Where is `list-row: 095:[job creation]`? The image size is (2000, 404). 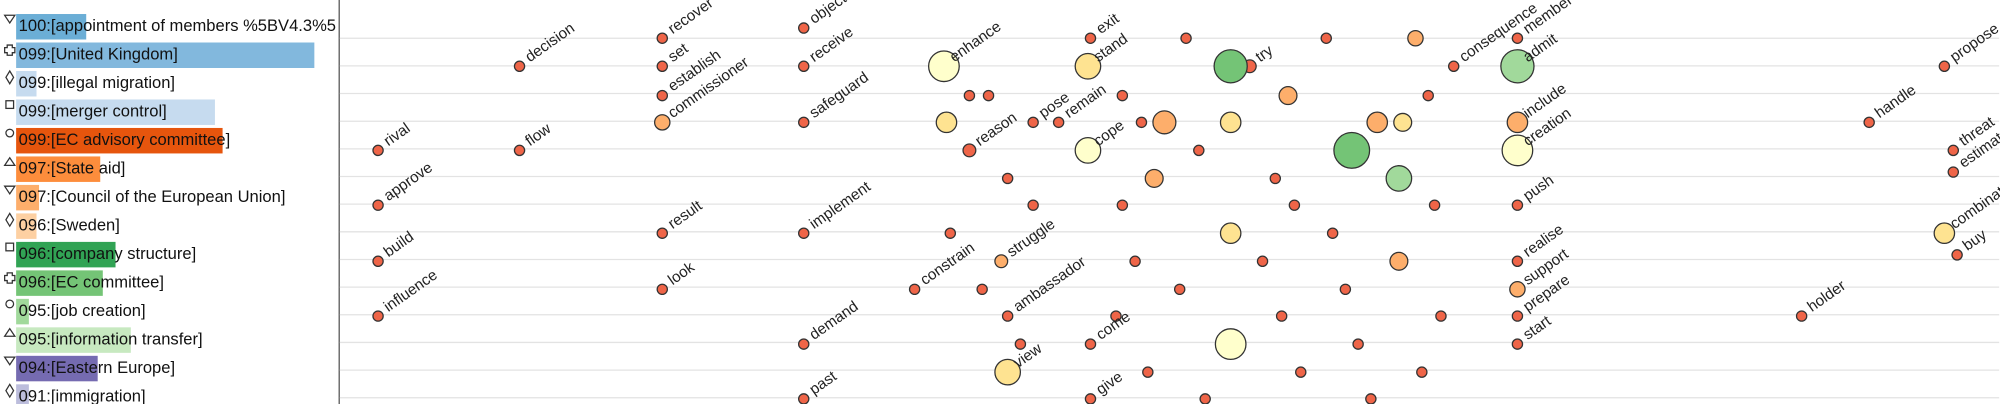
list-row: 095:[job creation] is located at coordinates (75, 311).